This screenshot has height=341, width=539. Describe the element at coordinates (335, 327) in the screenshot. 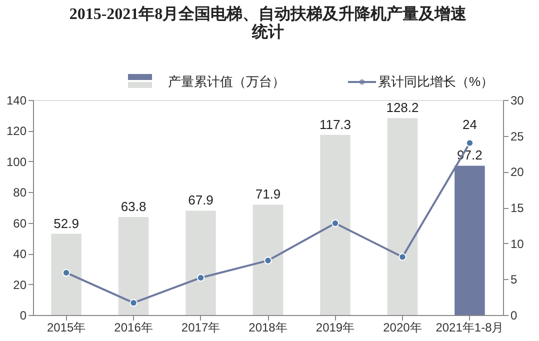

I see `x-tick-label: 2019年` at that location.